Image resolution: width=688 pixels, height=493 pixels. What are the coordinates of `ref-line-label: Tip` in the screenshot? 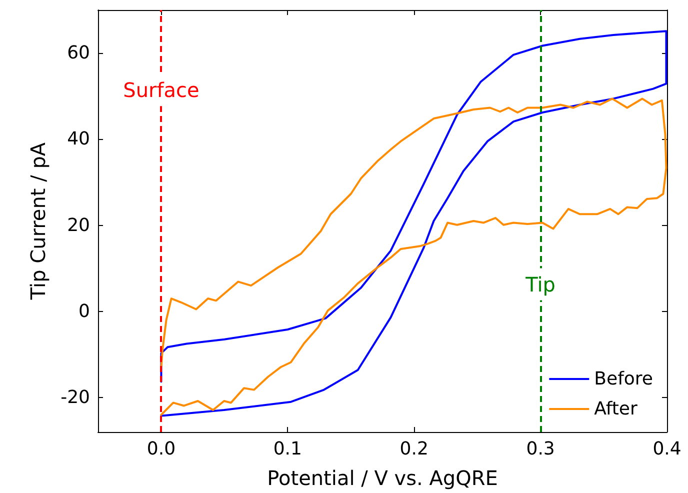 It's located at (540, 284).